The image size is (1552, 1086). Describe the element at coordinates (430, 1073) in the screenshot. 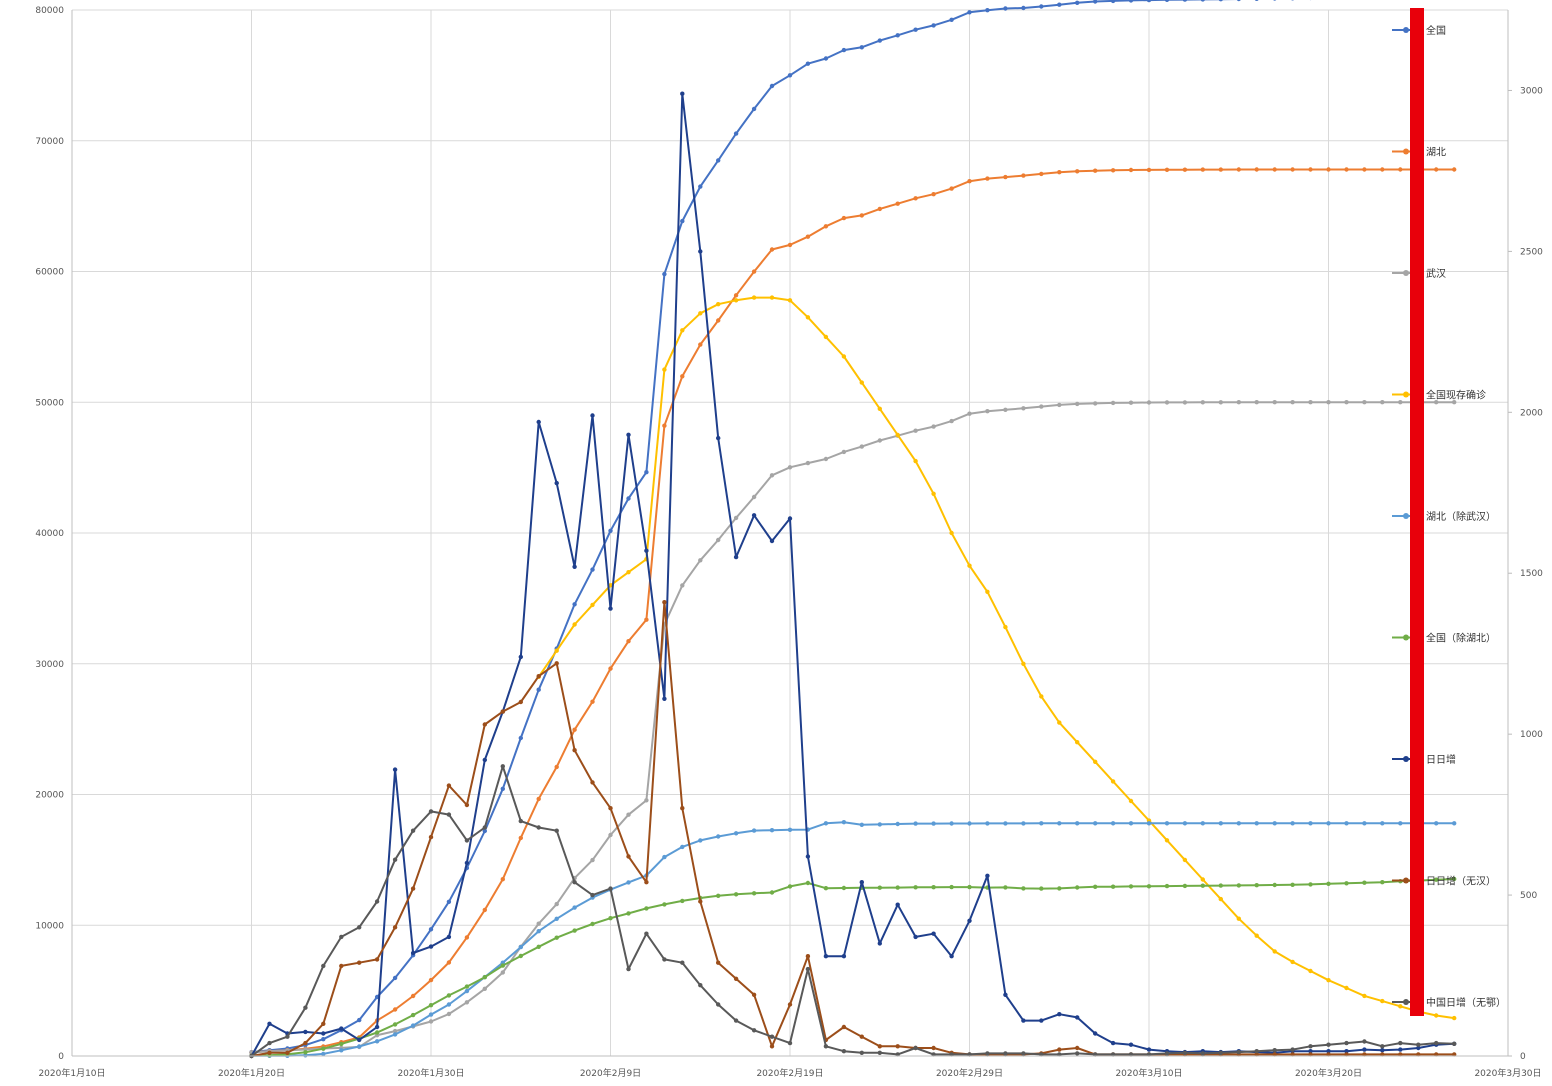

I see `x-tick-label: 2020年1月30日` at that location.